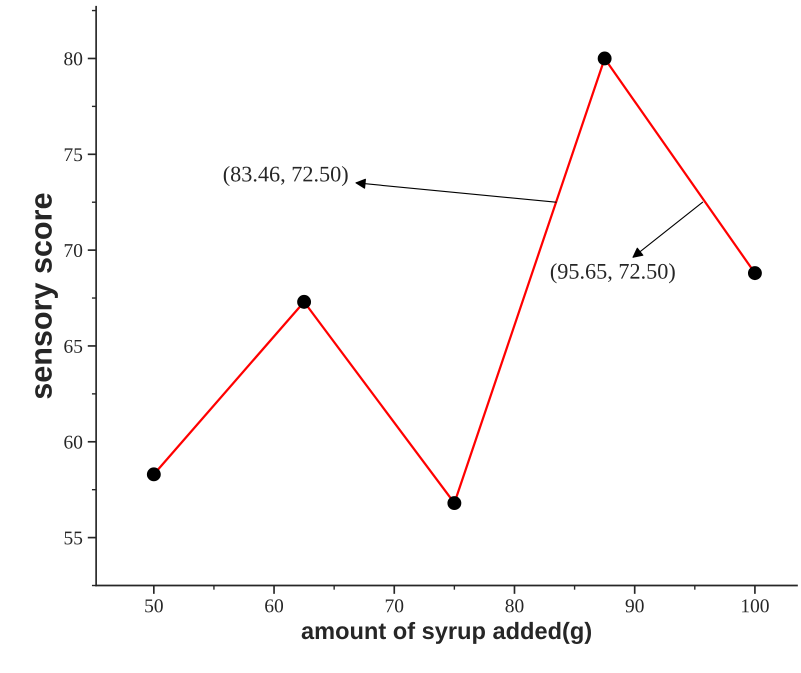  What do you see at coordinates (274, 605) in the screenshot?
I see `x-tick-label: 60` at bounding box center [274, 605].